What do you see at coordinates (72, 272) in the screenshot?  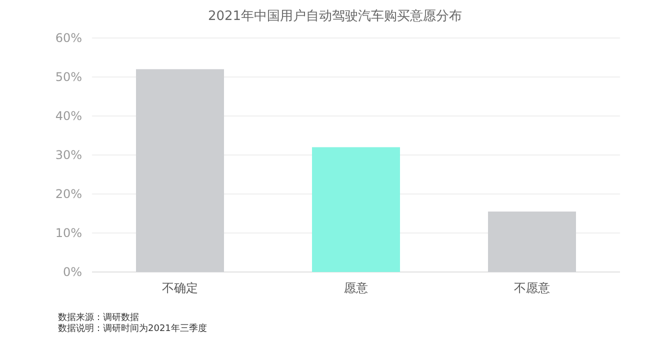 I see `y-tick-label: 0%` at bounding box center [72, 272].